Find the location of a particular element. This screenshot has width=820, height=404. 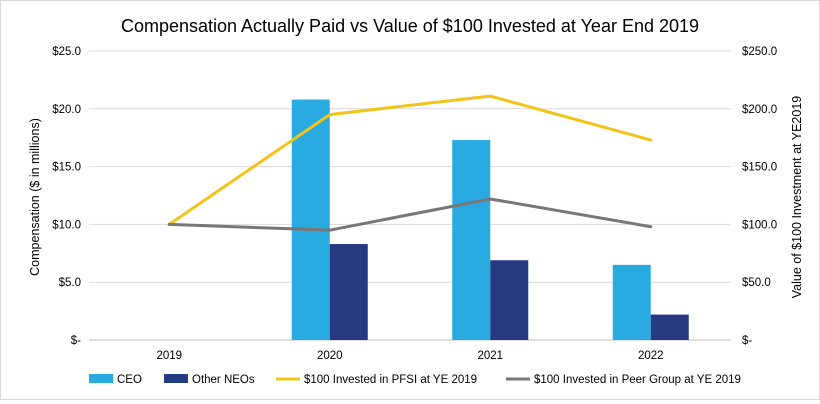

y-left-tick-label: $5.0 is located at coordinates (70, 283).